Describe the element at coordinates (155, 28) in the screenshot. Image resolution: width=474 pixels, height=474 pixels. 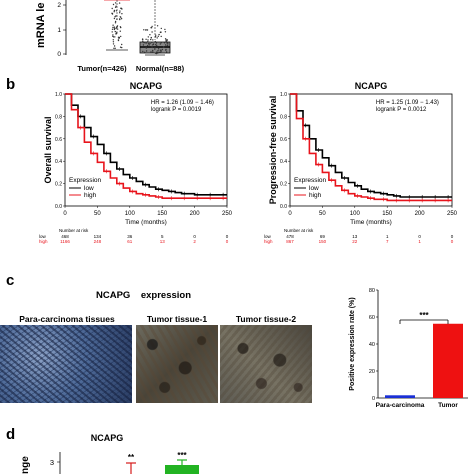
I see `a-box-normal` at that location.